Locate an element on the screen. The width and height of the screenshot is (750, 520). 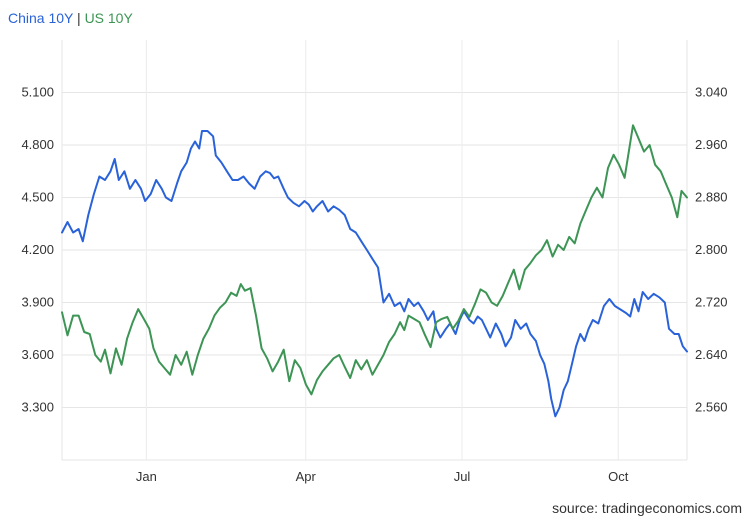
y-left-tick-label: 4.800 is located at coordinates (37, 144).